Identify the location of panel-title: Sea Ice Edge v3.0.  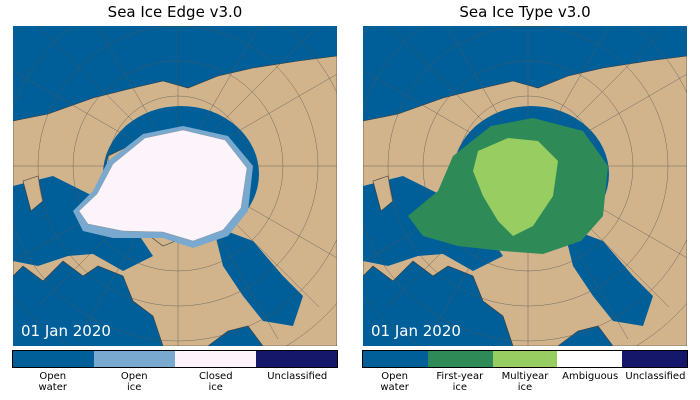
(175, 12).